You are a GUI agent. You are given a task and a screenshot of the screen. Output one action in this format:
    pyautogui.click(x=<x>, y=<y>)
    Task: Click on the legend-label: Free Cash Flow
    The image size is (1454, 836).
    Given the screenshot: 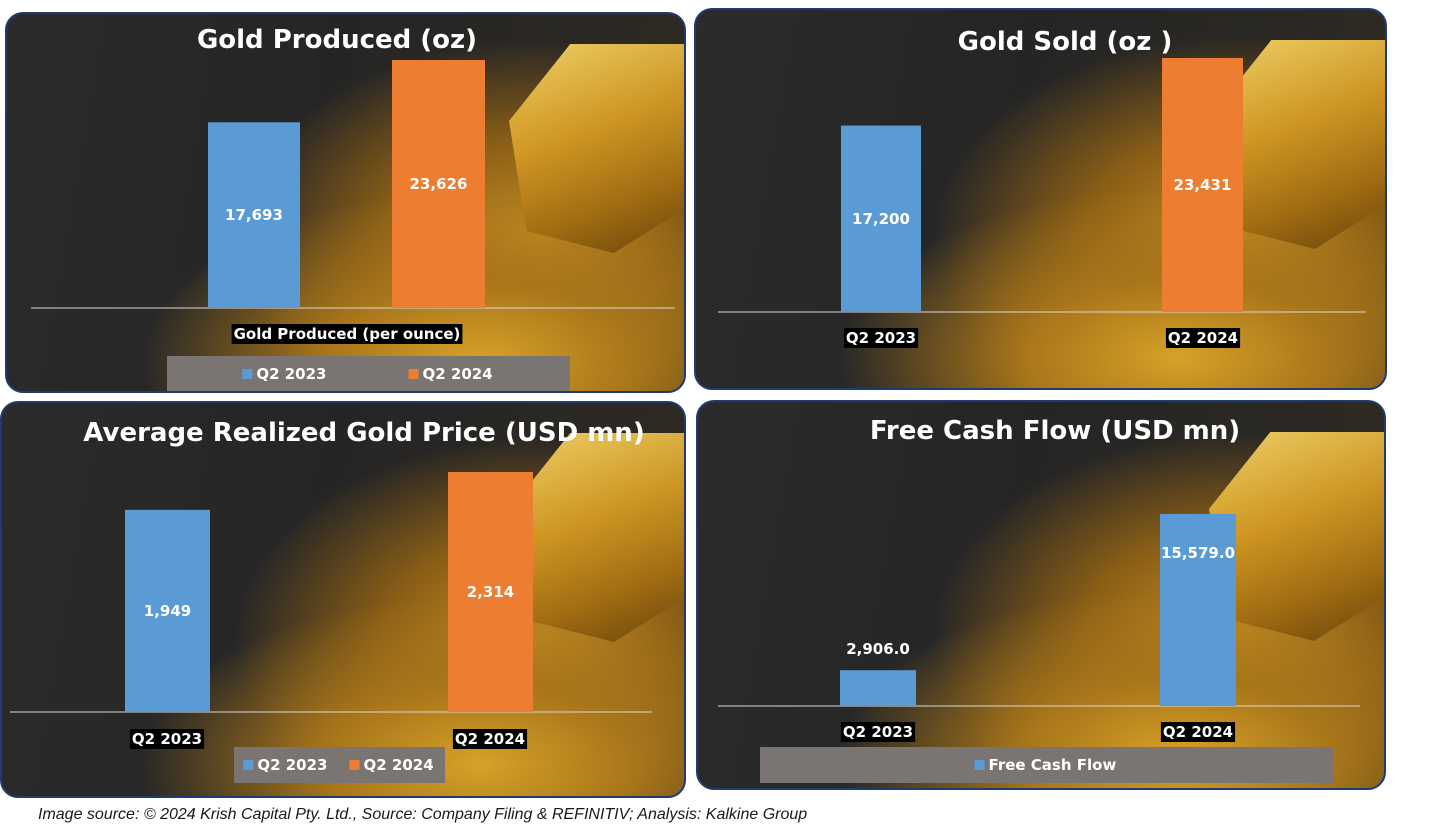 What is the action you would take?
    pyautogui.click(x=1053, y=765)
    